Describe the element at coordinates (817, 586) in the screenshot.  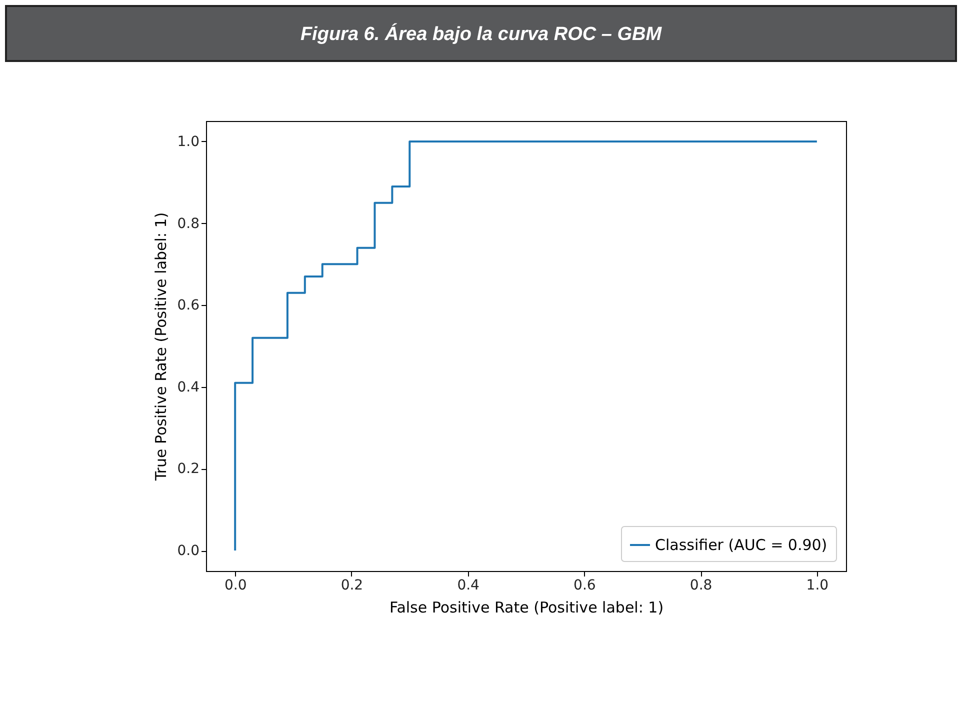
I see `x-tick-label: 1.0` at that location.